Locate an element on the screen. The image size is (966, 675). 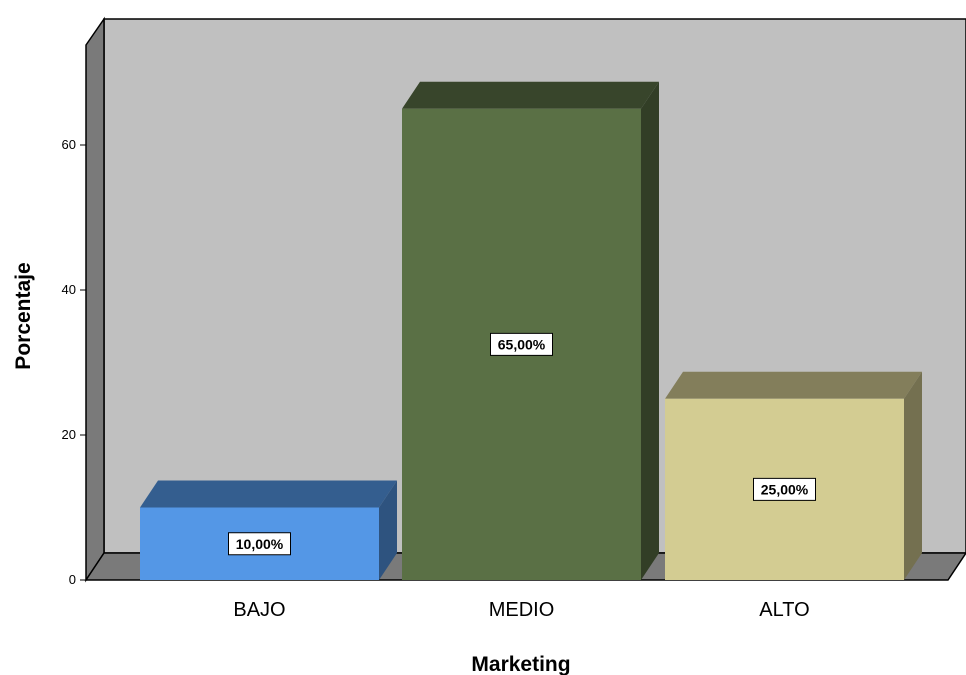
y-tick-label: 20 is located at coordinates (69, 434).